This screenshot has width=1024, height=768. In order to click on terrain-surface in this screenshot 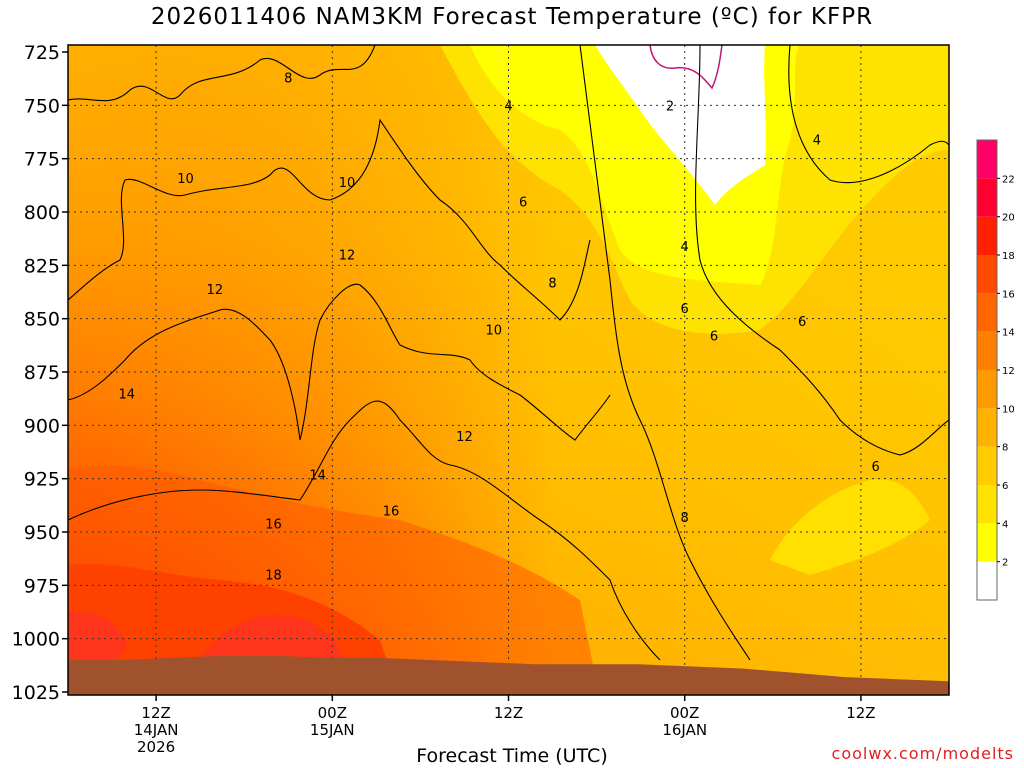, I will do `click(508, 675)`.